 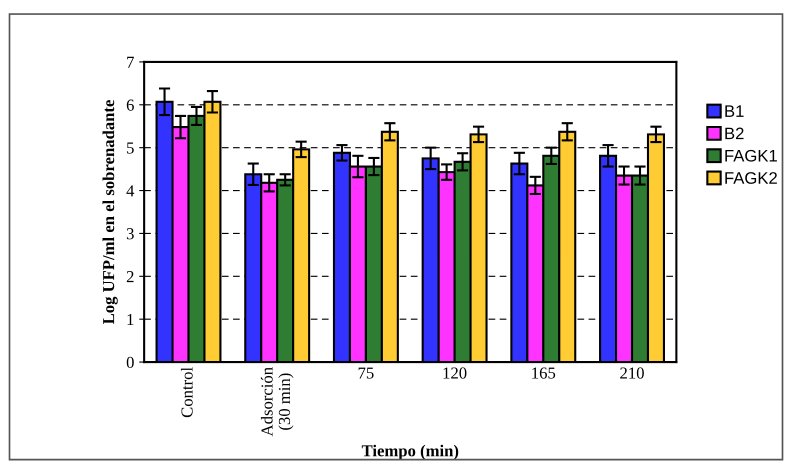 I want to click on x-tick-label: 75, so click(x=366, y=373).